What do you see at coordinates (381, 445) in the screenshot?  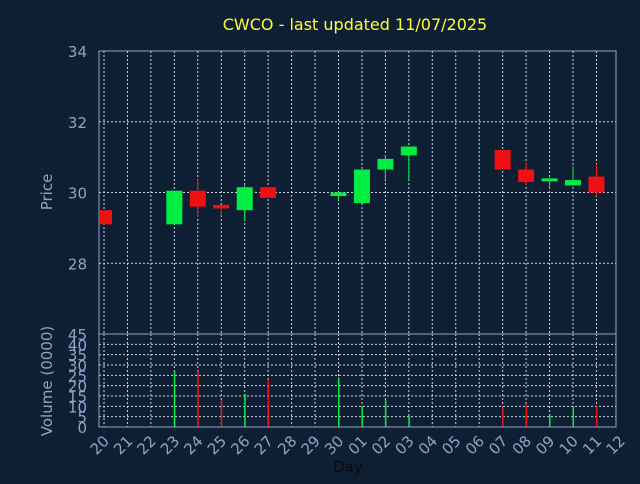 I see `x-tick-label: 02` at bounding box center [381, 445].